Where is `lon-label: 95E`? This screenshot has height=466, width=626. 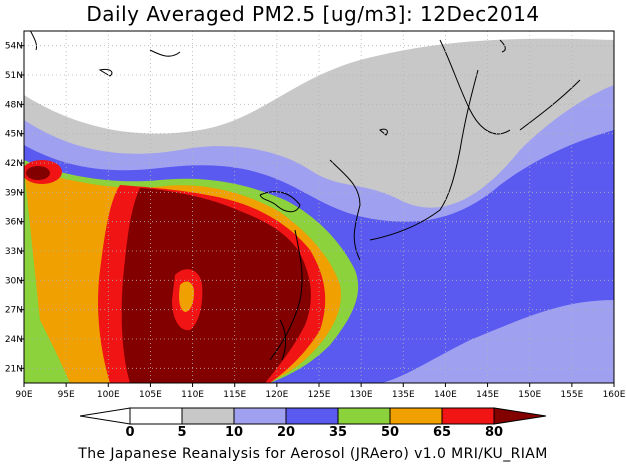
lon-label: 95E is located at coordinates (66, 395).